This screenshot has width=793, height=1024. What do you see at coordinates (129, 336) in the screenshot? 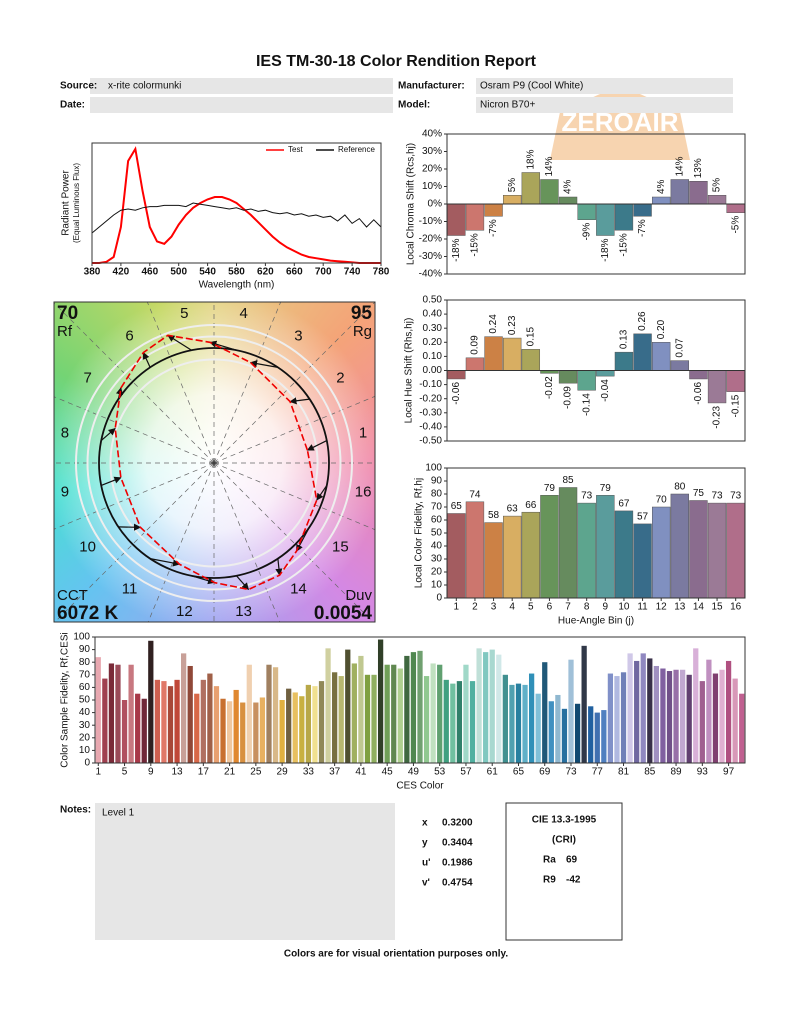
I see `bin-label: 6` at bounding box center [129, 336].